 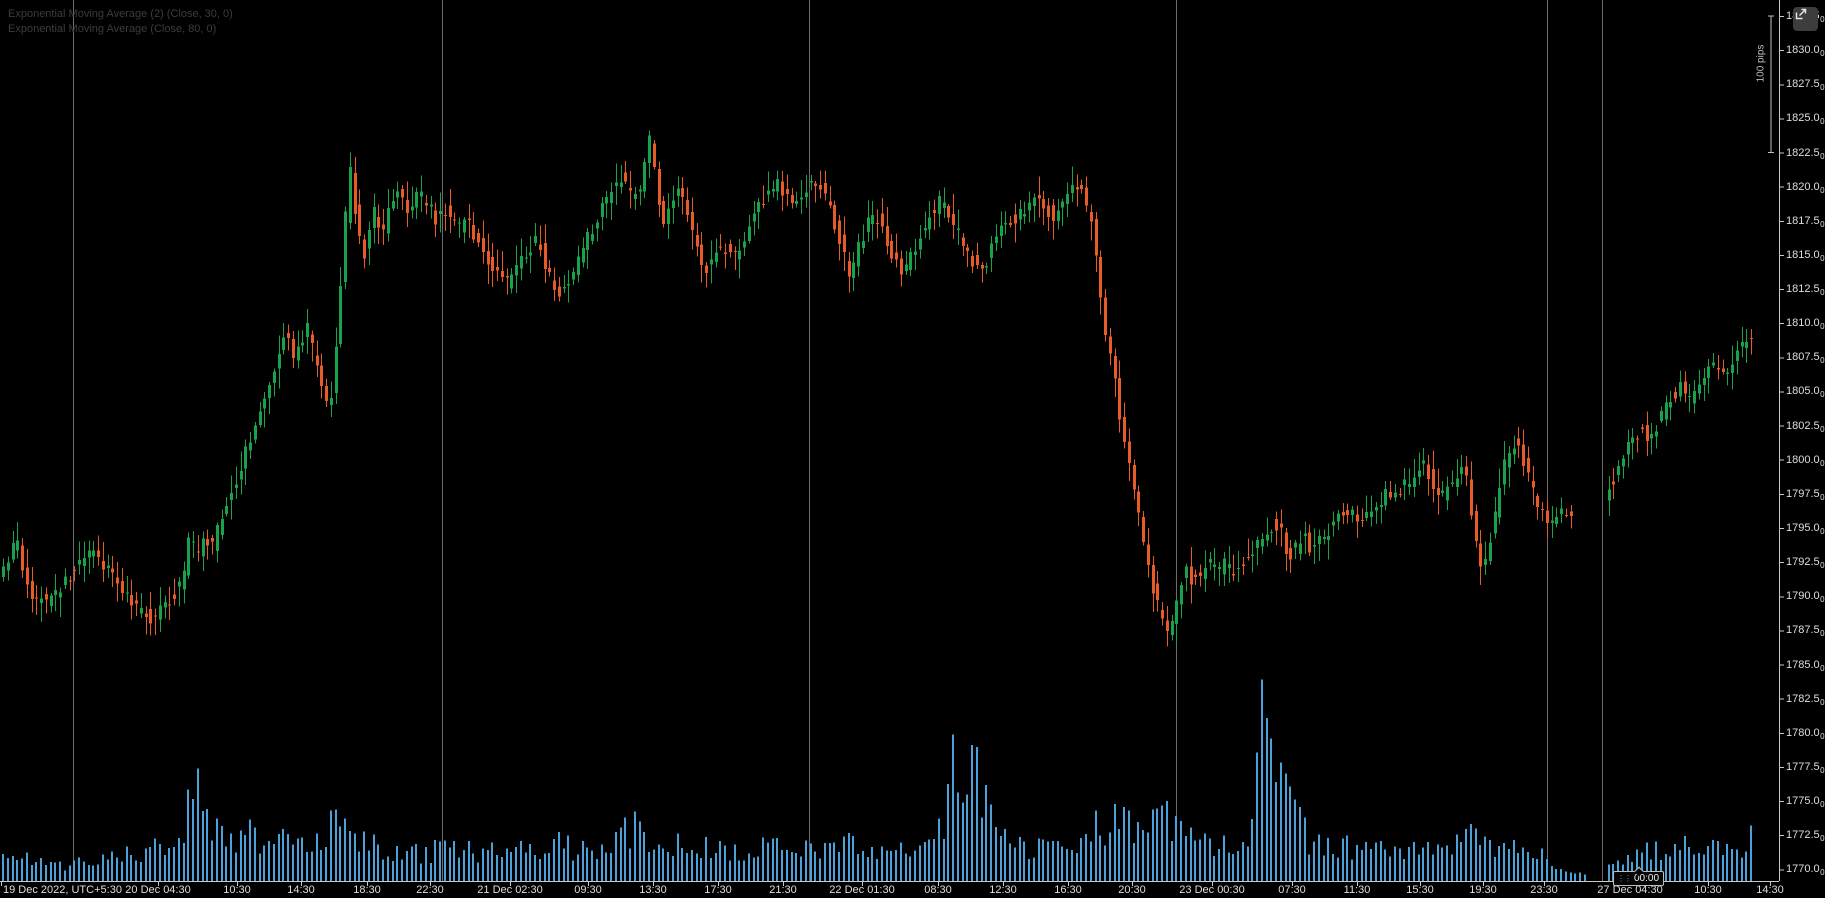 What do you see at coordinates (1801, 14) in the screenshot?
I see `open-in-new-window-icon` at bounding box center [1801, 14].